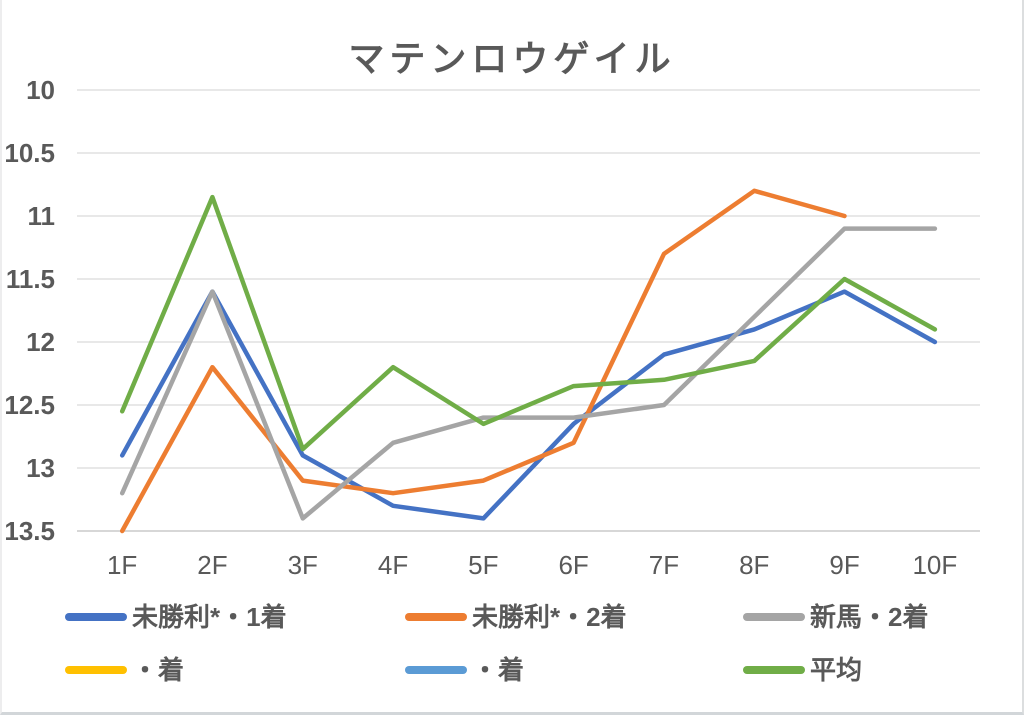 This screenshot has height=715, width=1024. Describe the element at coordinates (40, 90) in the screenshot. I see `y-axis-tick-label: 10` at that location.